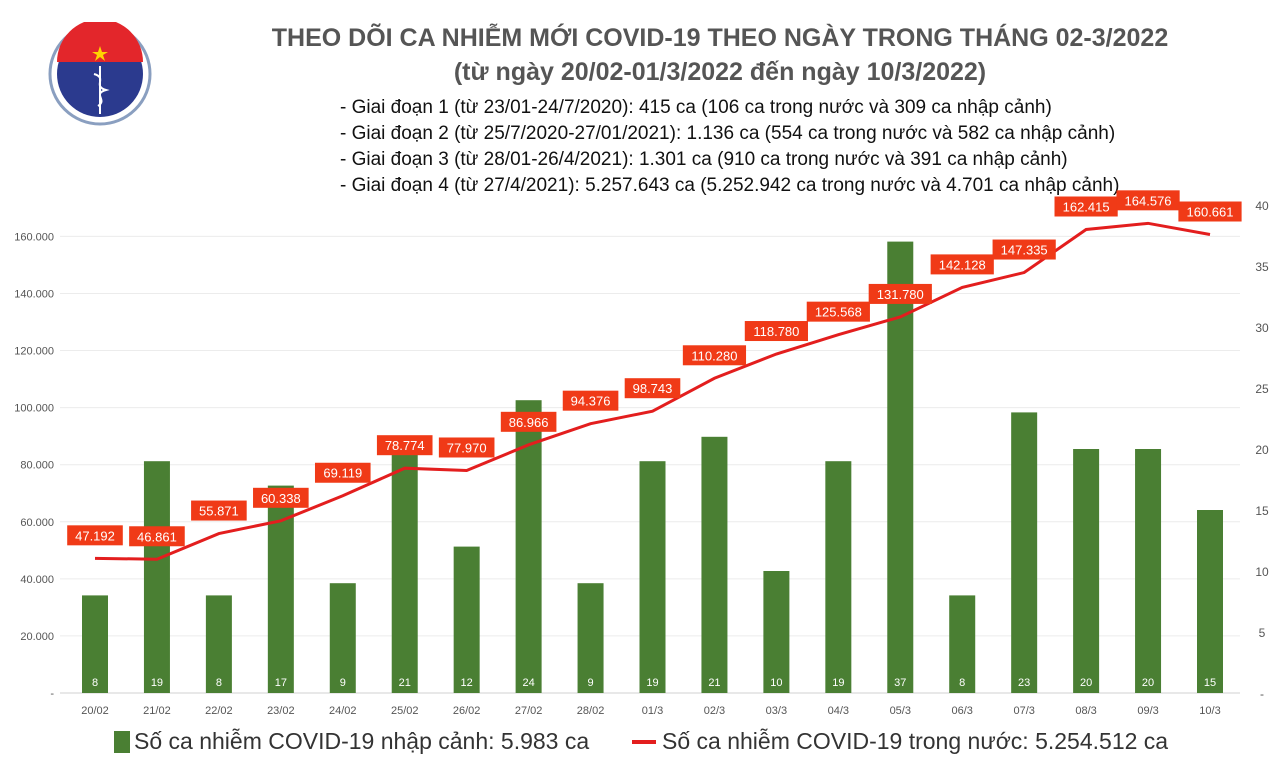  I want to click on x-tick-label: 03/3, so click(776, 711).